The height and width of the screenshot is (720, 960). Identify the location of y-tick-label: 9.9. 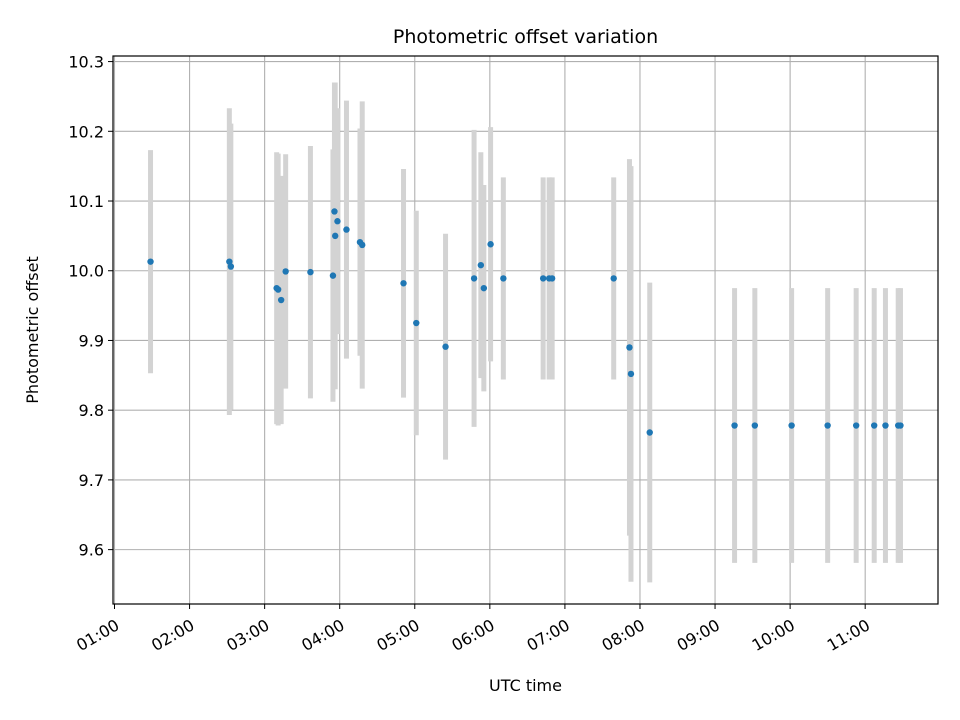
(91, 340).